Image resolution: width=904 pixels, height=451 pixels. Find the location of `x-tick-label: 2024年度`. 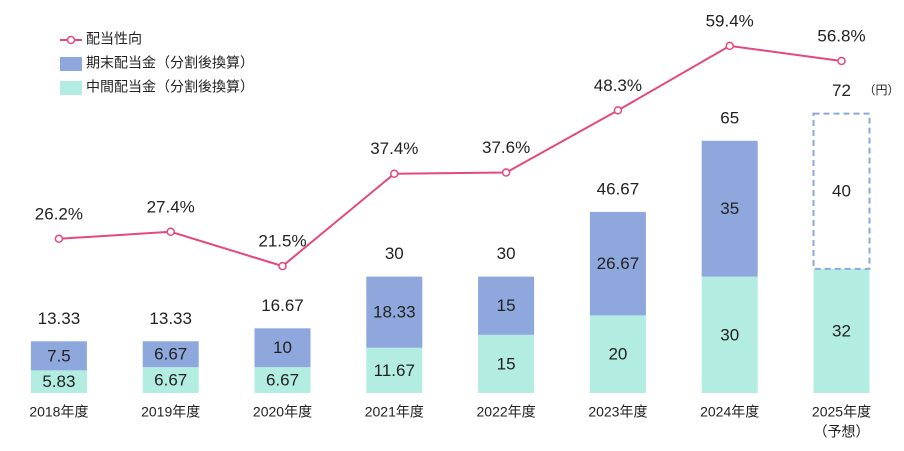

x-tick-label: 2024年度 is located at coordinates (729, 412).